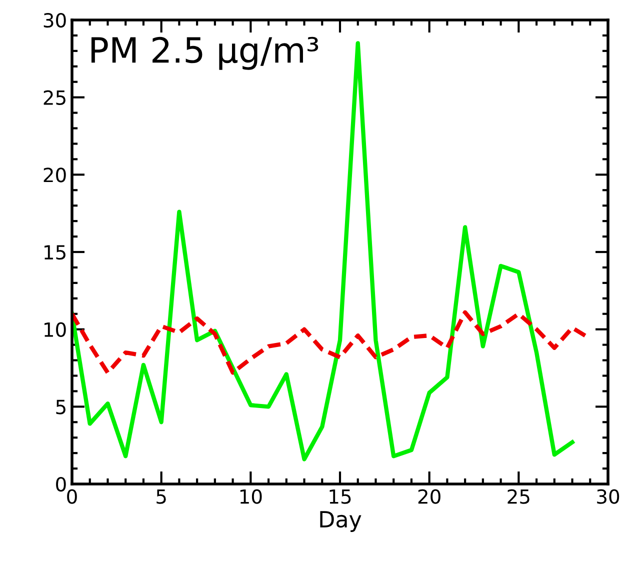 The height and width of the screenshot is (564, 626). What do you see at coordinates (251, 496) in the screenshot?
I see `x-tick-label: 10` at bounding box center [251, 496].